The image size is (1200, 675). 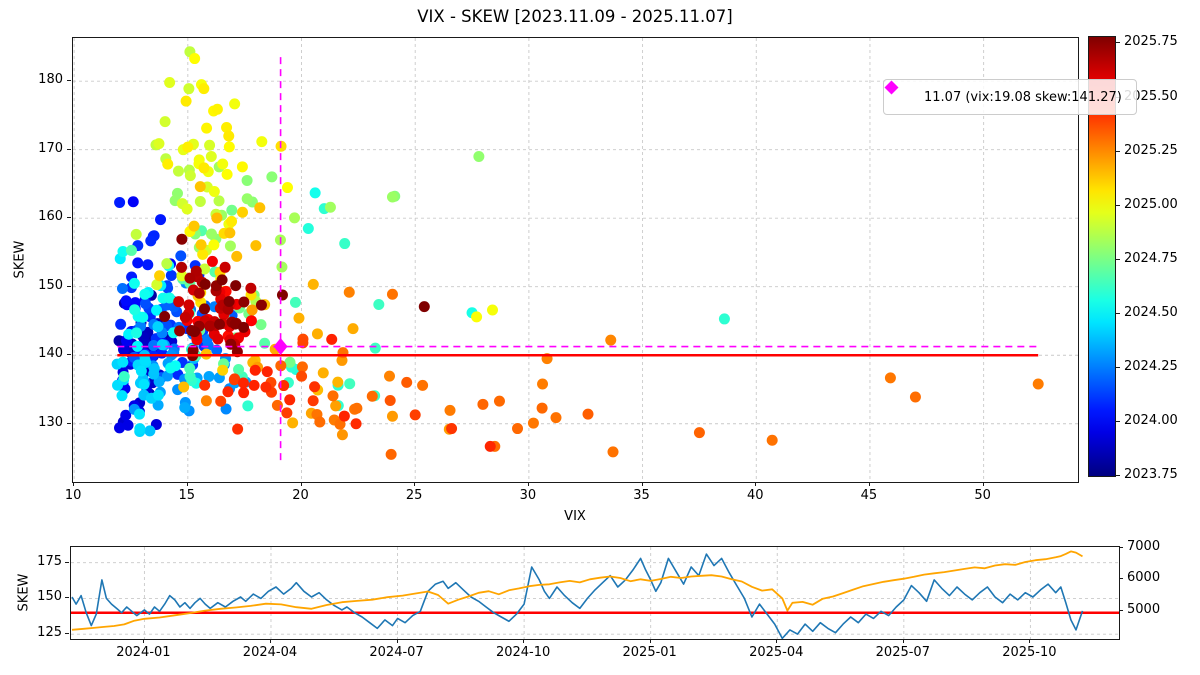 I want to click on spx-line, so click(x=577, y=590).